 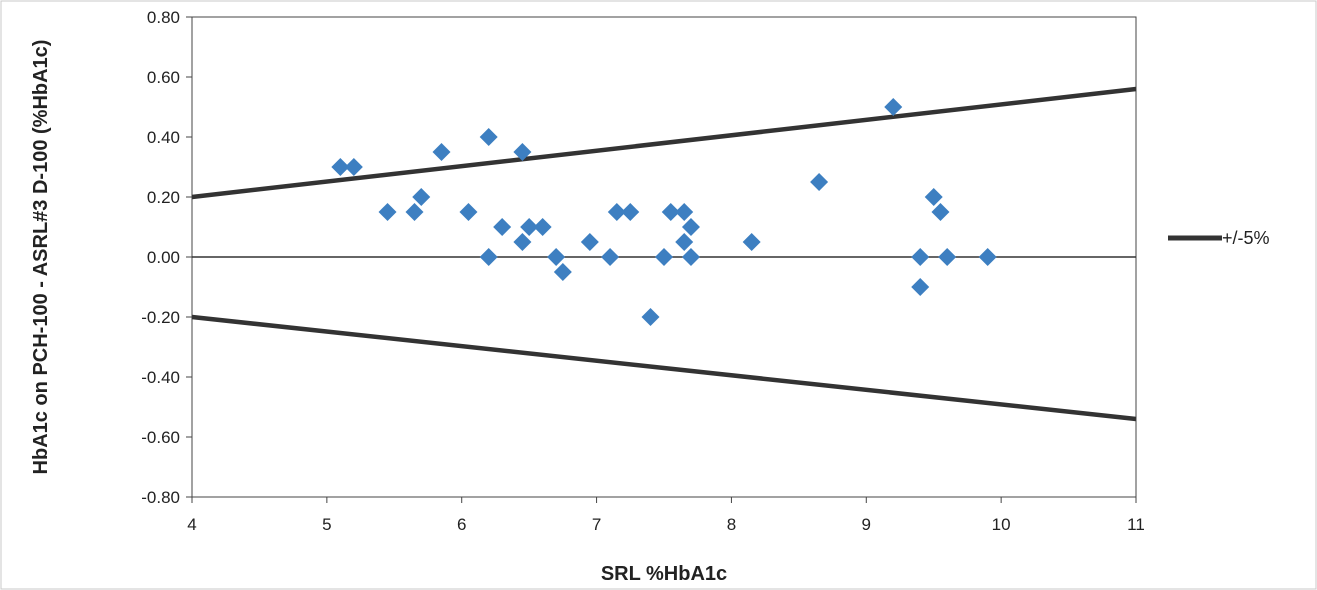 What do you see at coordinates (1136, 524) in the screenshot?
I see `x-tick-label: 11` at bounding box center [1136, 524].